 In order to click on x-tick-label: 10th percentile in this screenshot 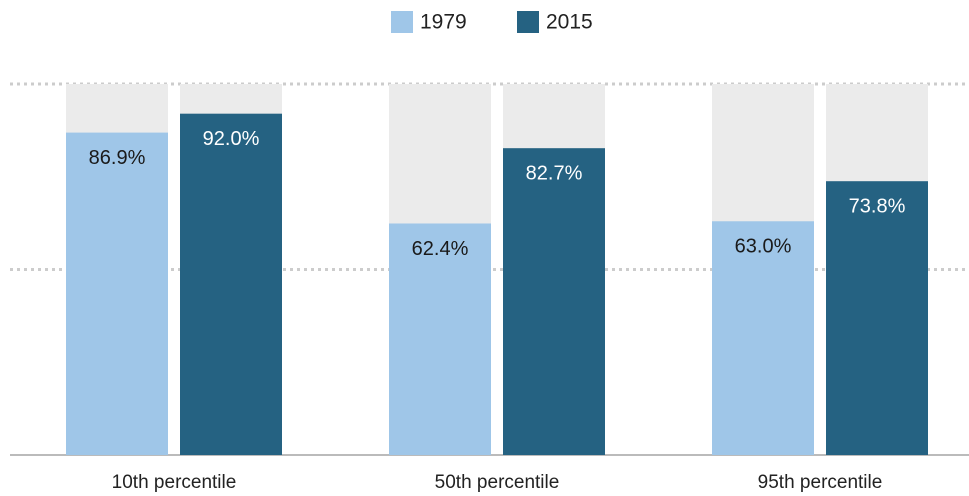, I will do `click(174, 482)`.